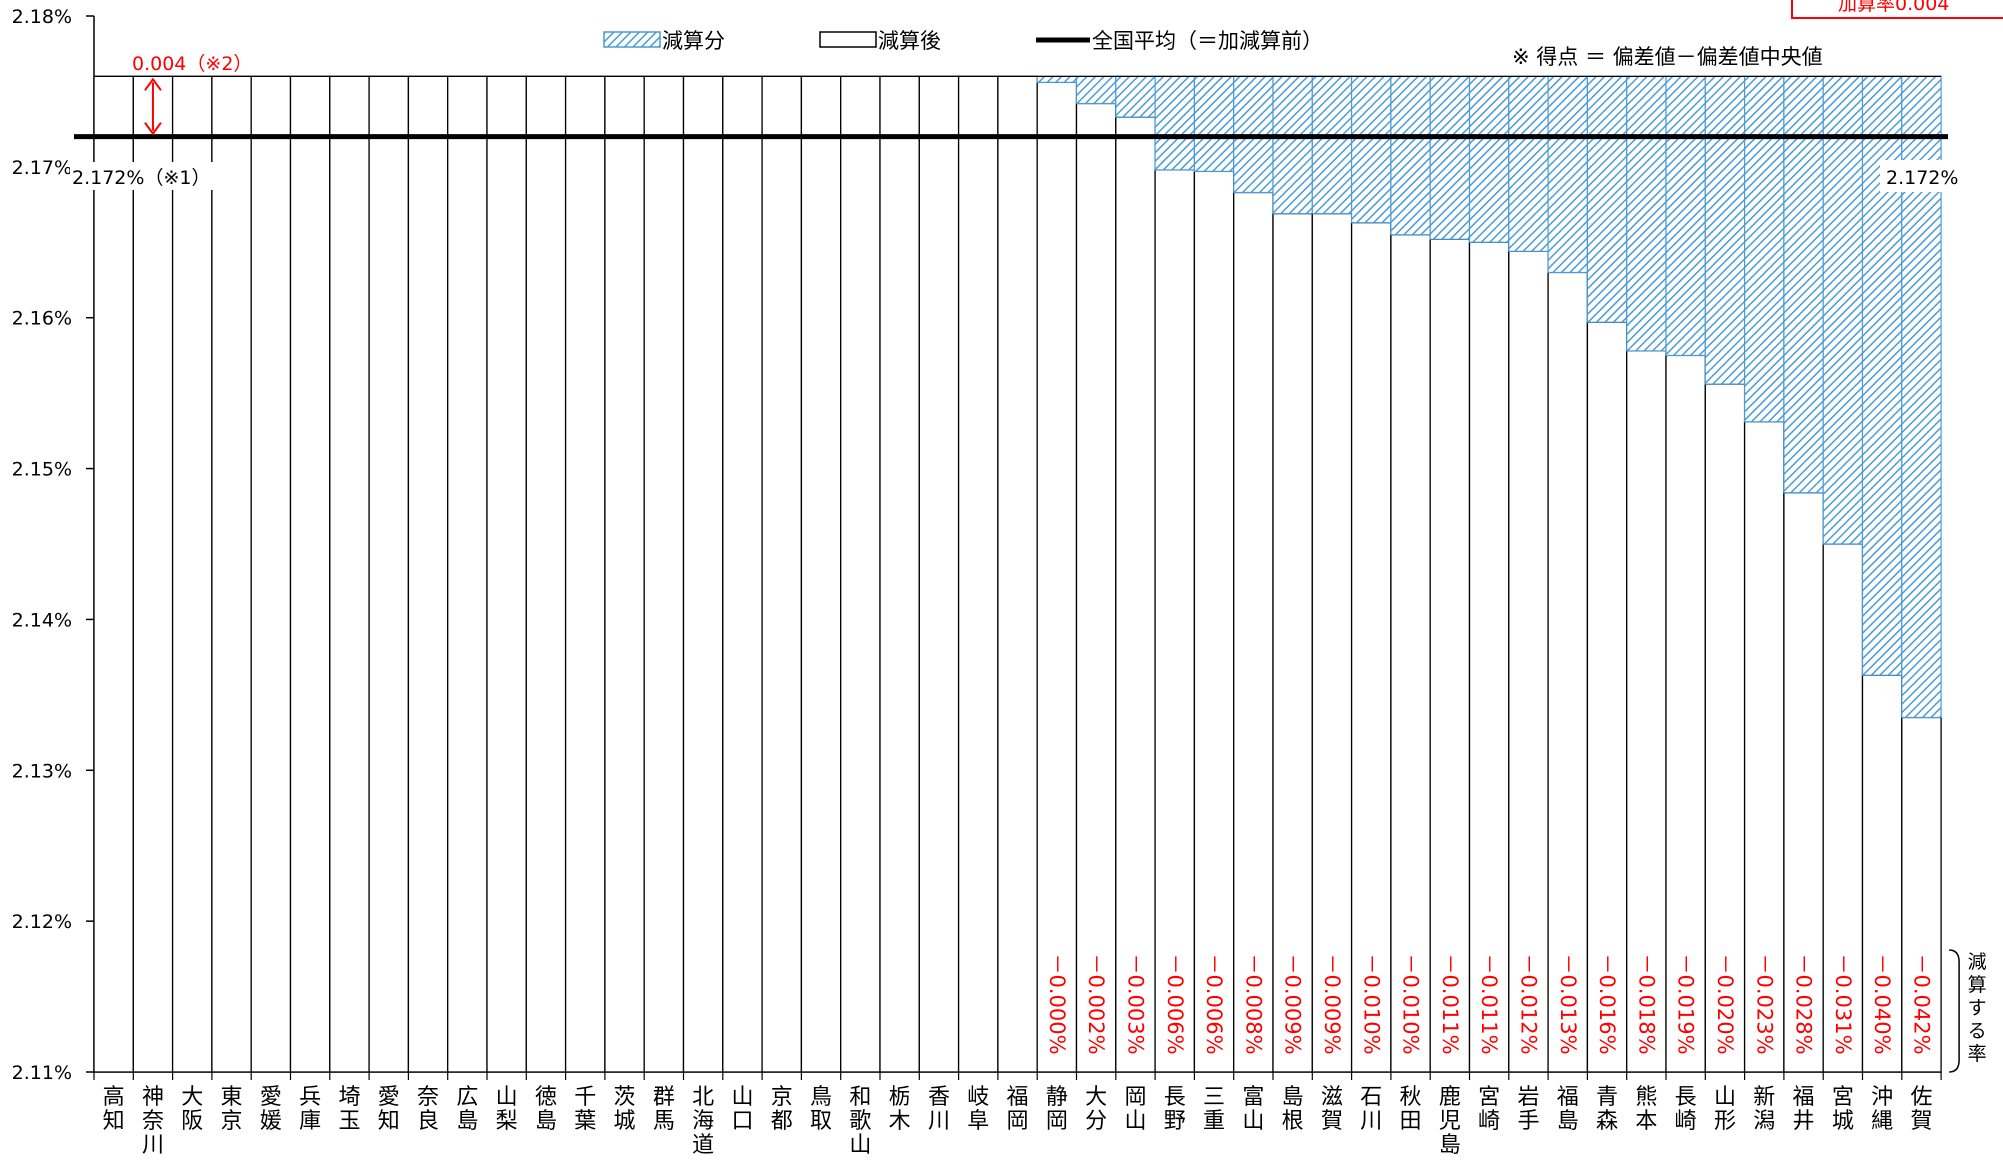  I want to click on category-label-char: 葉, so click(585, 1121).